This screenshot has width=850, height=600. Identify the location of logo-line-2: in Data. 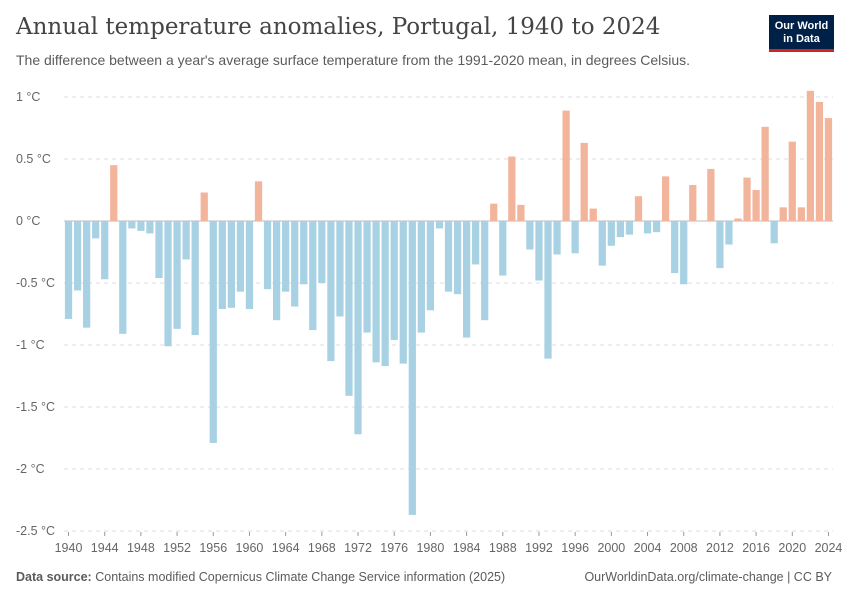
(801, 39).